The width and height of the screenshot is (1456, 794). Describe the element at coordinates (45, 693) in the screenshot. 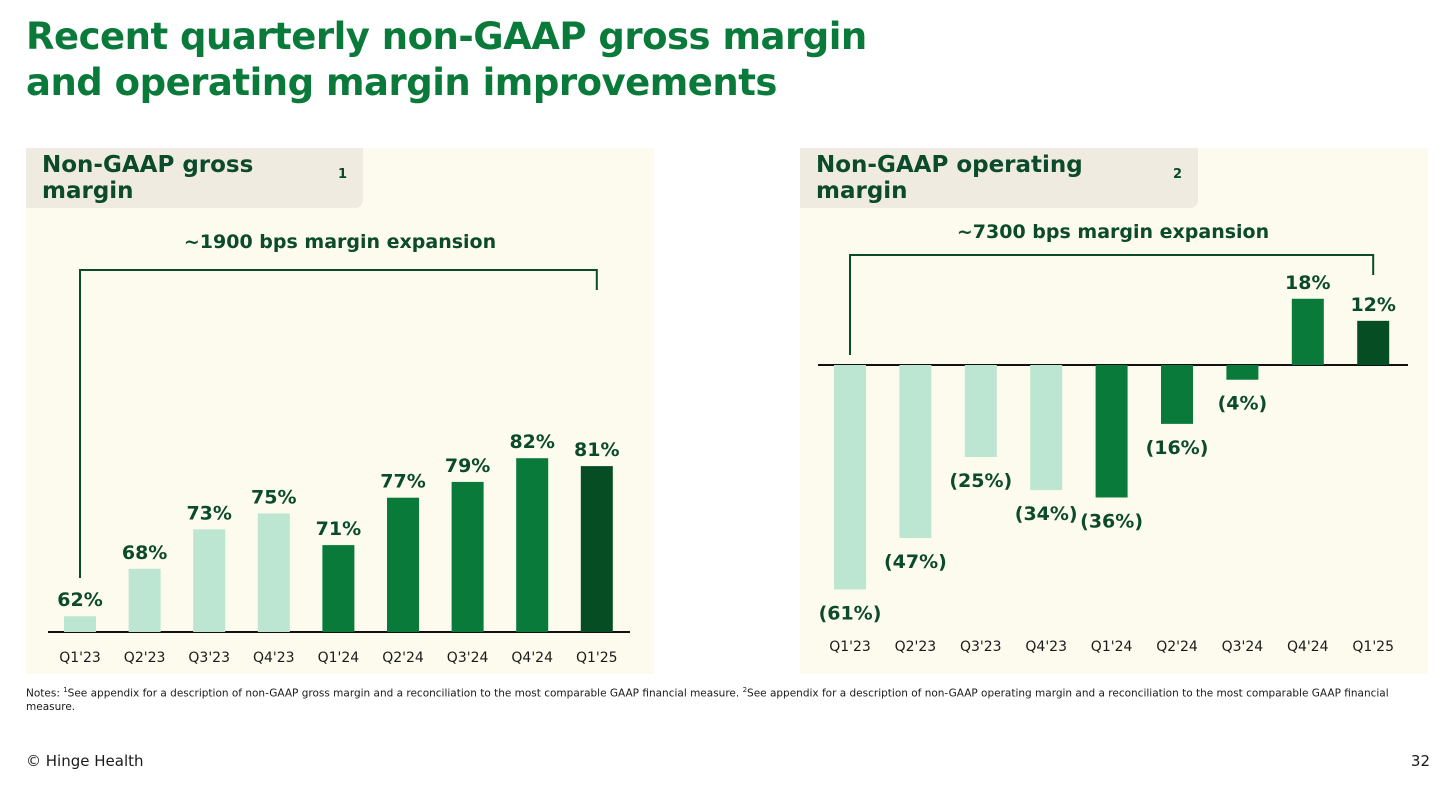

I see `notes-prefix: Notes:` at that location.